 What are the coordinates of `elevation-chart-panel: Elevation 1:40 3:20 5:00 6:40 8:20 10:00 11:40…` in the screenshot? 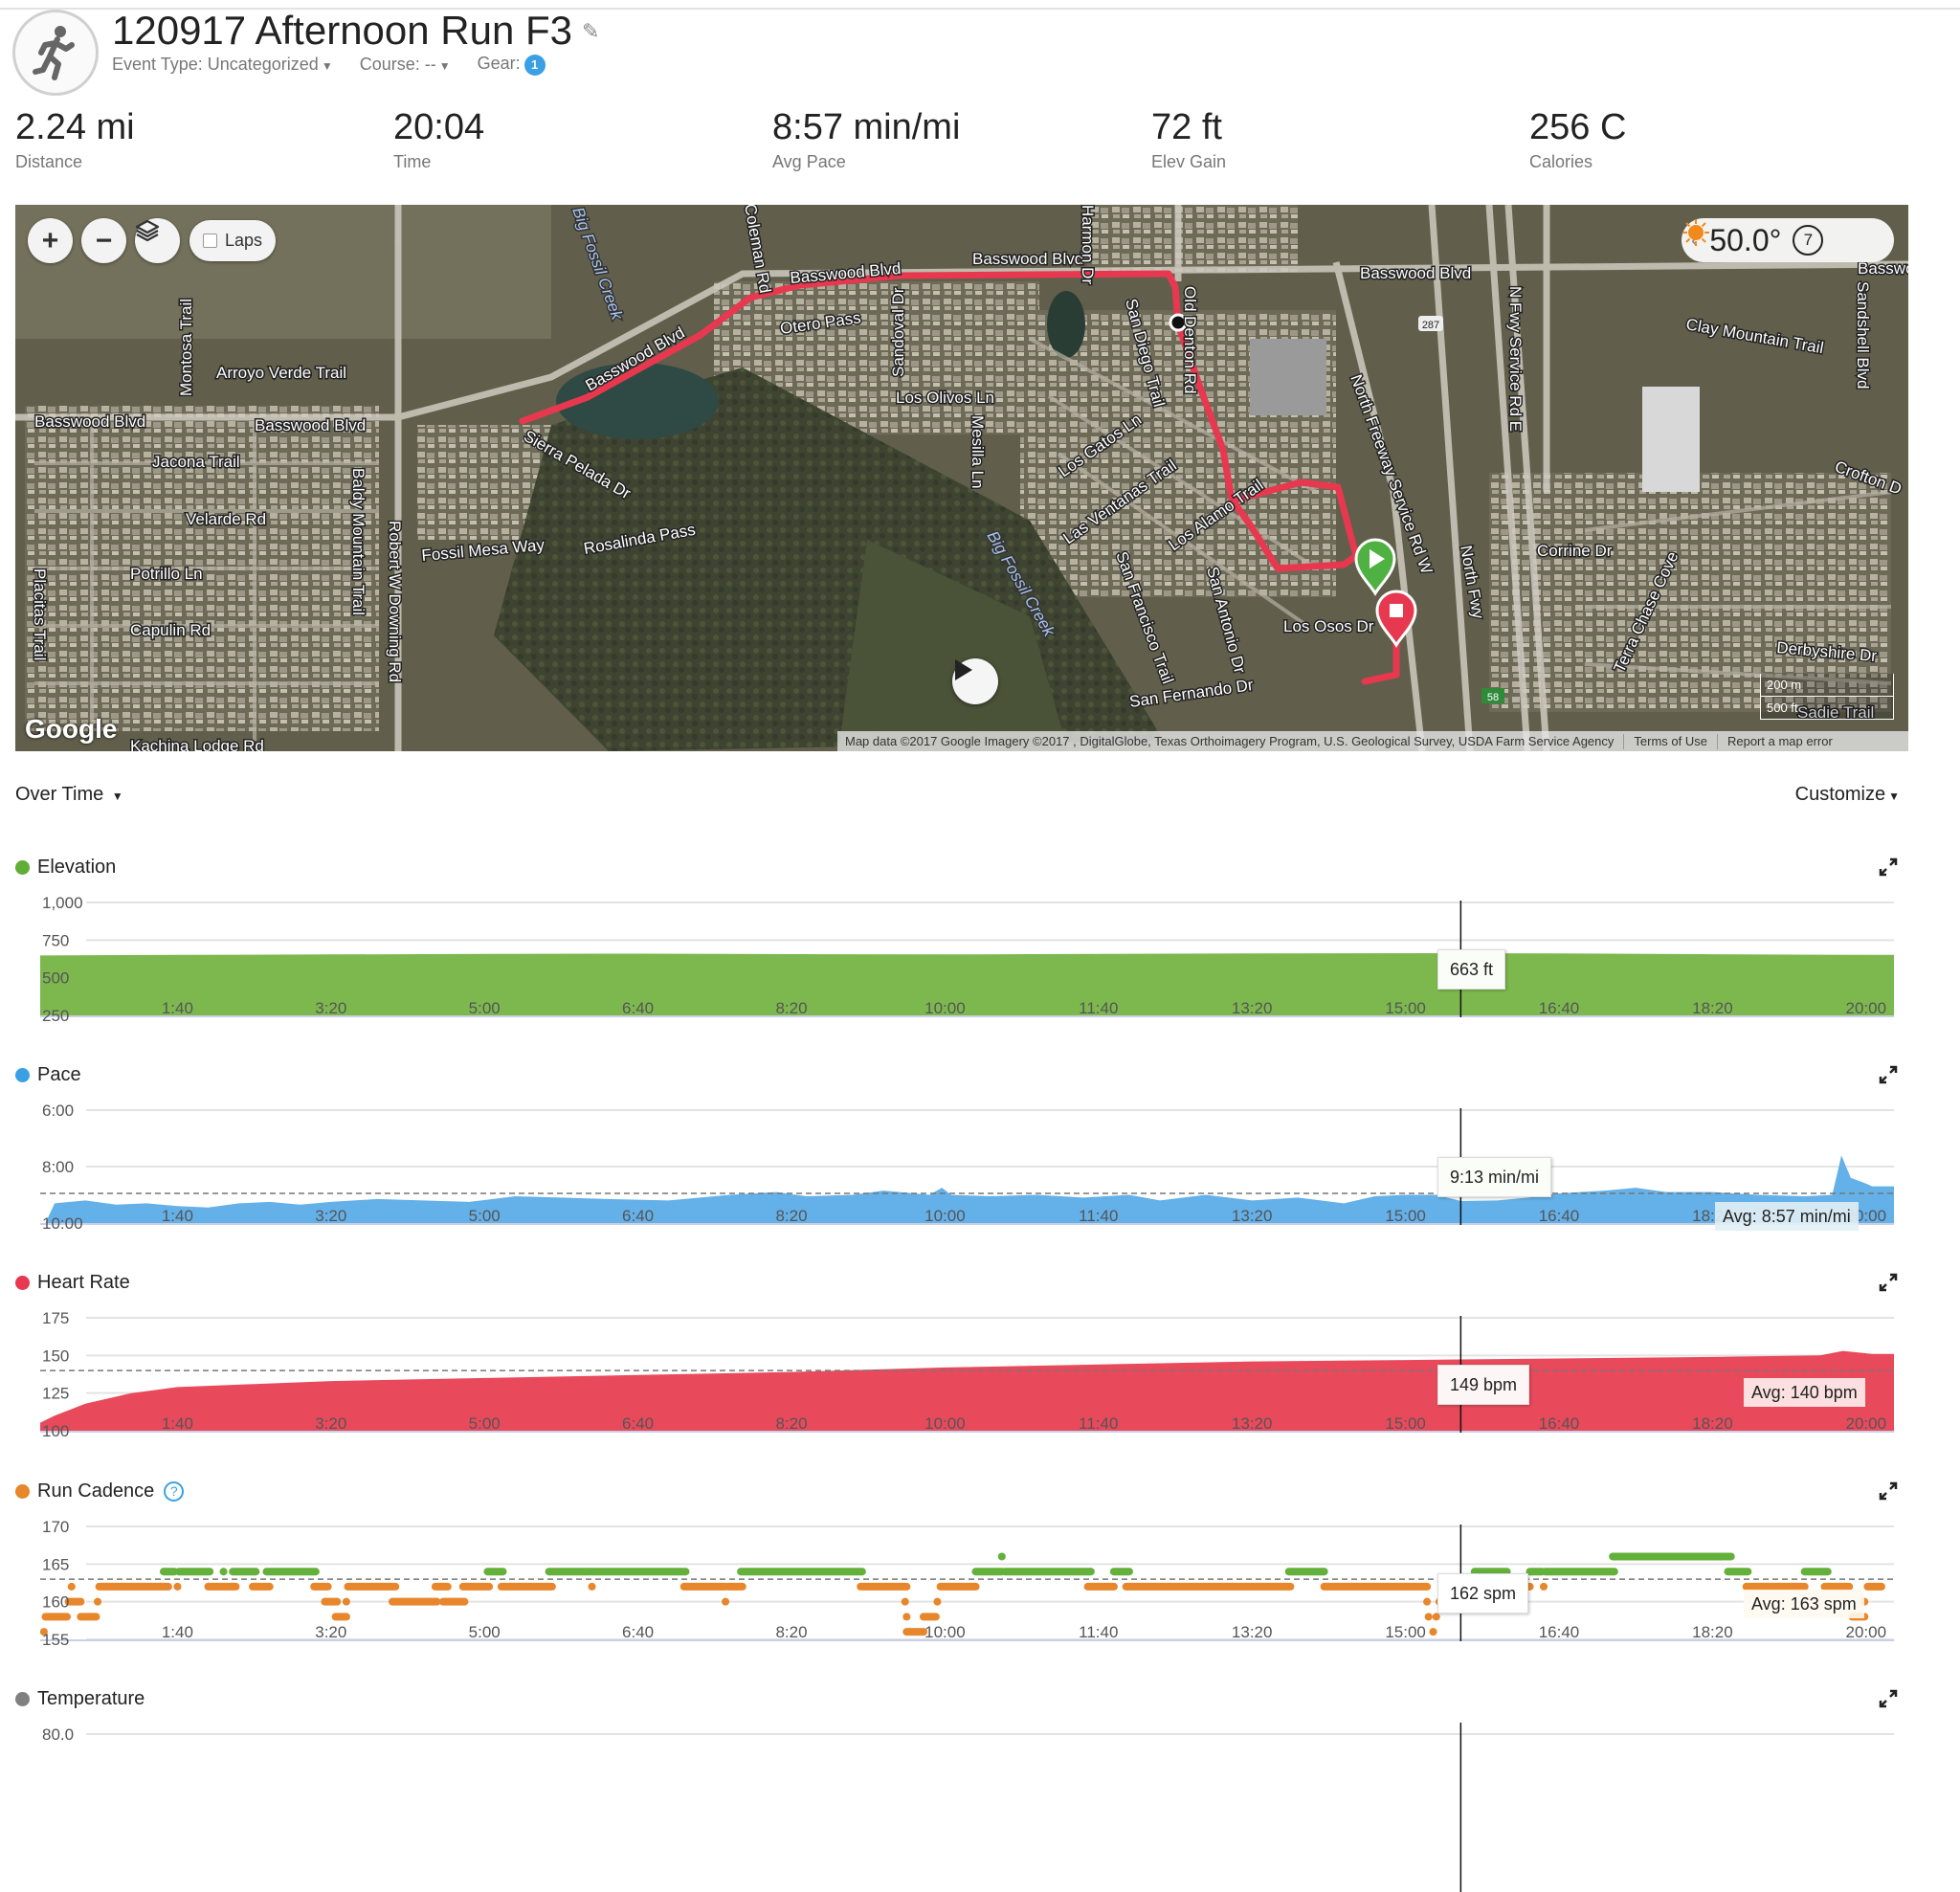 It's located at (980, 956).